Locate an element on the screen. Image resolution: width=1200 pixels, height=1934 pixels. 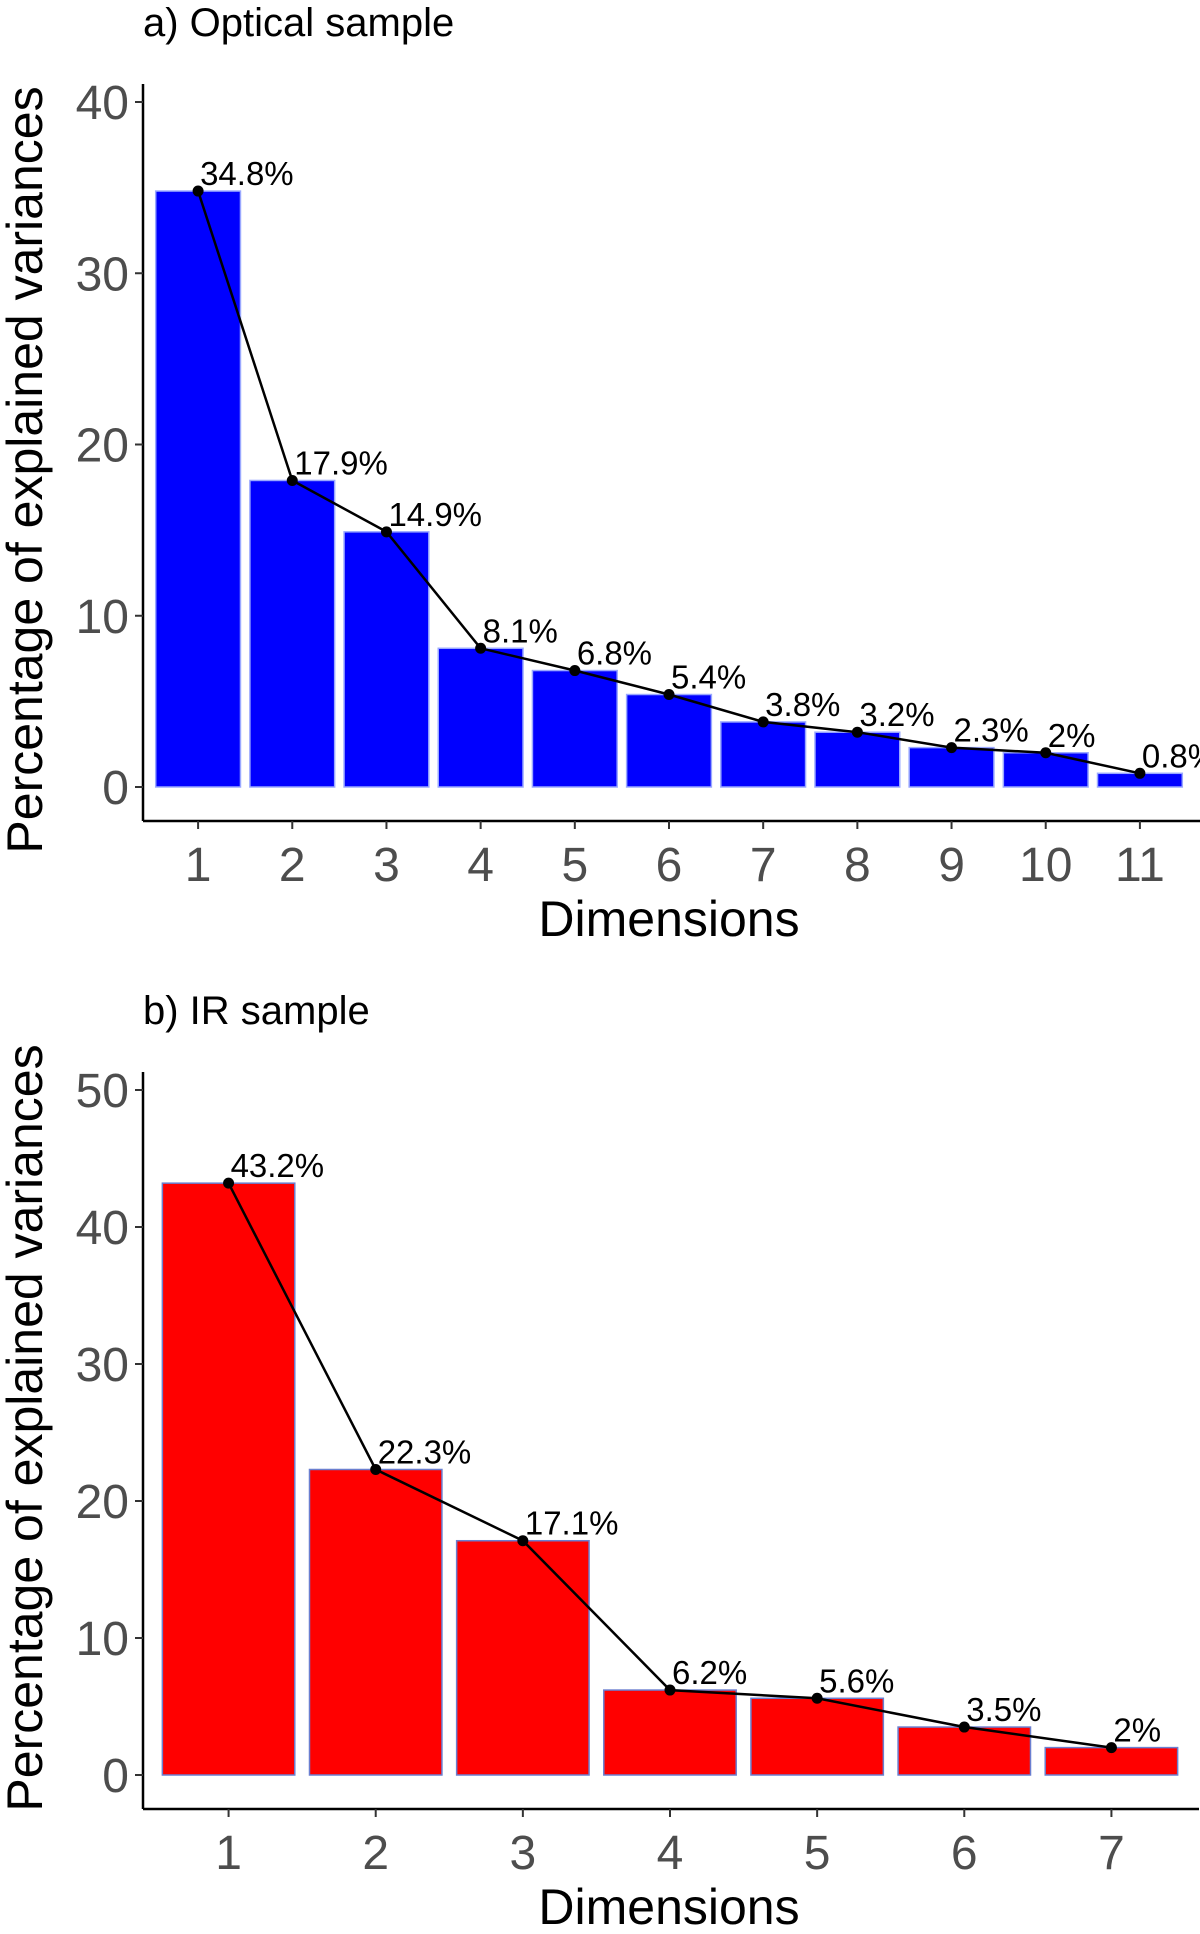
data-label-dim-2: 22.3% is located at coordinates (425, 1451).